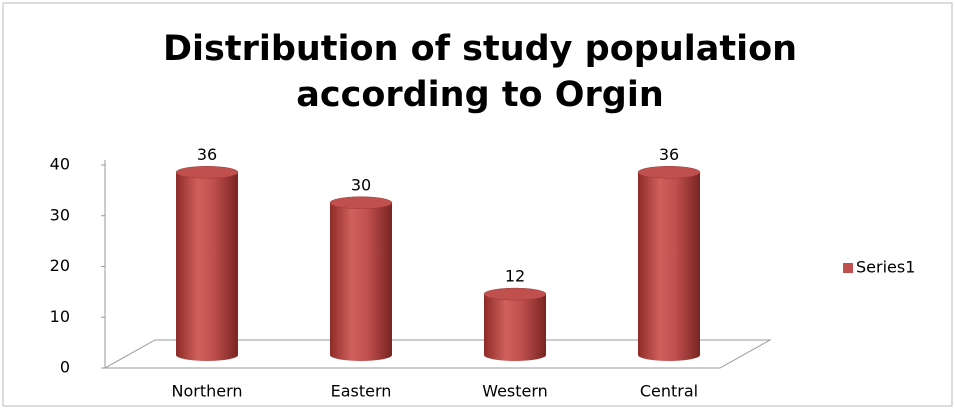  Describe the element at coordinates (515, 276) in the screenshot. I see `data-label: 12` at that location.